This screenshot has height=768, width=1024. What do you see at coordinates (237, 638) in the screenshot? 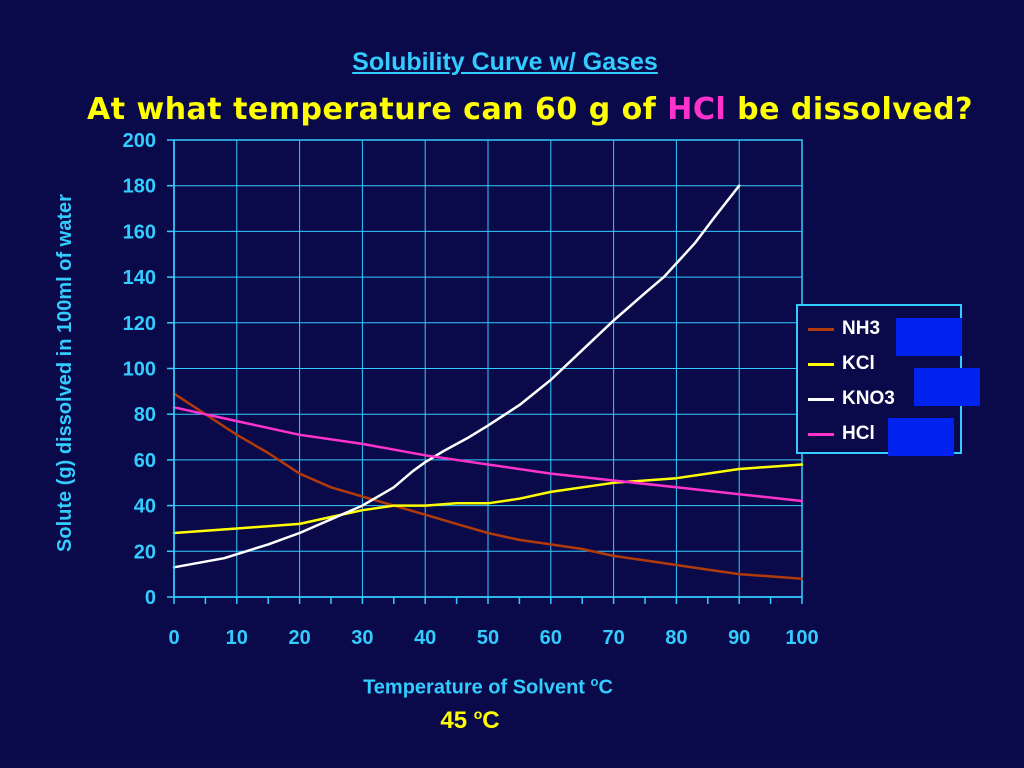
I see `x-tick-label-10: 10` at bounding box center [237, 638].